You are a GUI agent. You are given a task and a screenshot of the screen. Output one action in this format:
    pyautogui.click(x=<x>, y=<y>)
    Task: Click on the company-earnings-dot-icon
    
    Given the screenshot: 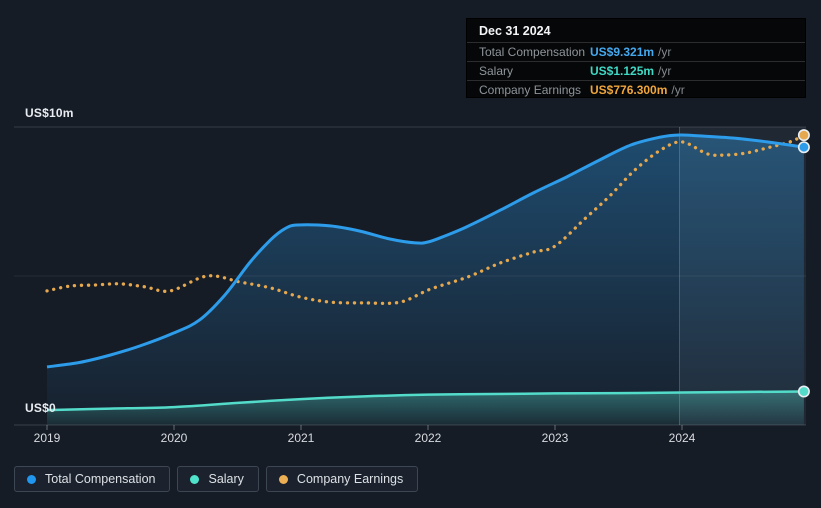 What is the action you would take?
    pyautogui.click(x=283, y=479)
    